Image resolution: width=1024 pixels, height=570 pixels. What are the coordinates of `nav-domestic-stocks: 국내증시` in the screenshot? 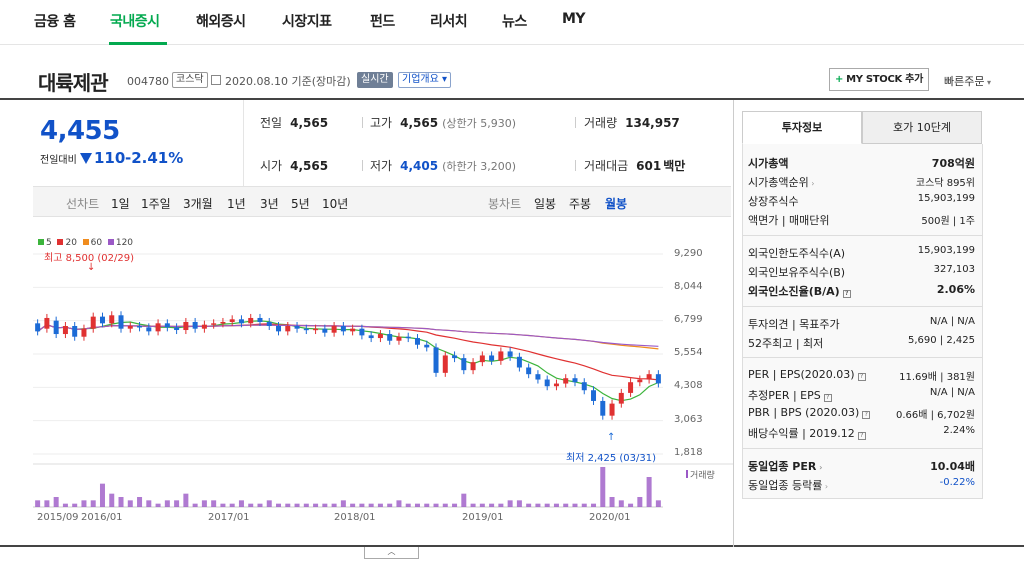 It's located at (135, 22).